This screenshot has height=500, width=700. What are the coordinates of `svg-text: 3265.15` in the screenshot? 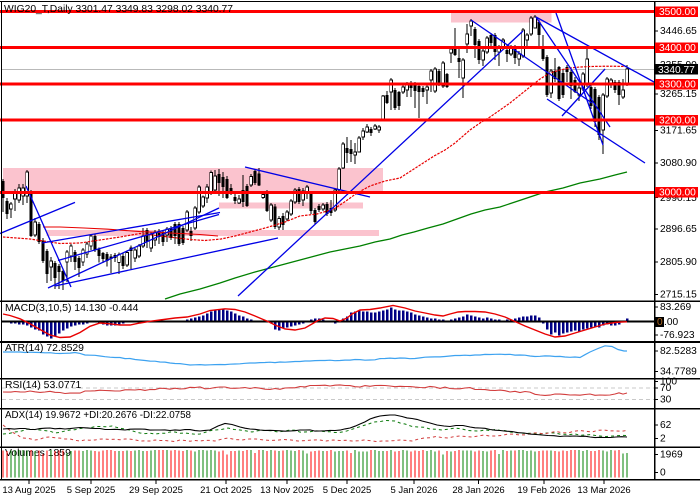 It's located at (678, 94).